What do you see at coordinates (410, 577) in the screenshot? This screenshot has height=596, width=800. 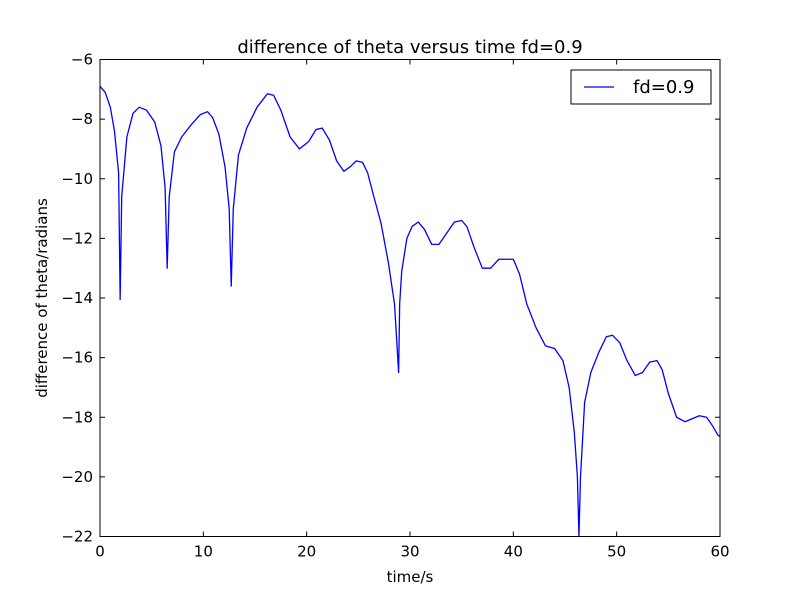 I see `x-axis-title: time/s` at bounding box center [410, 577].